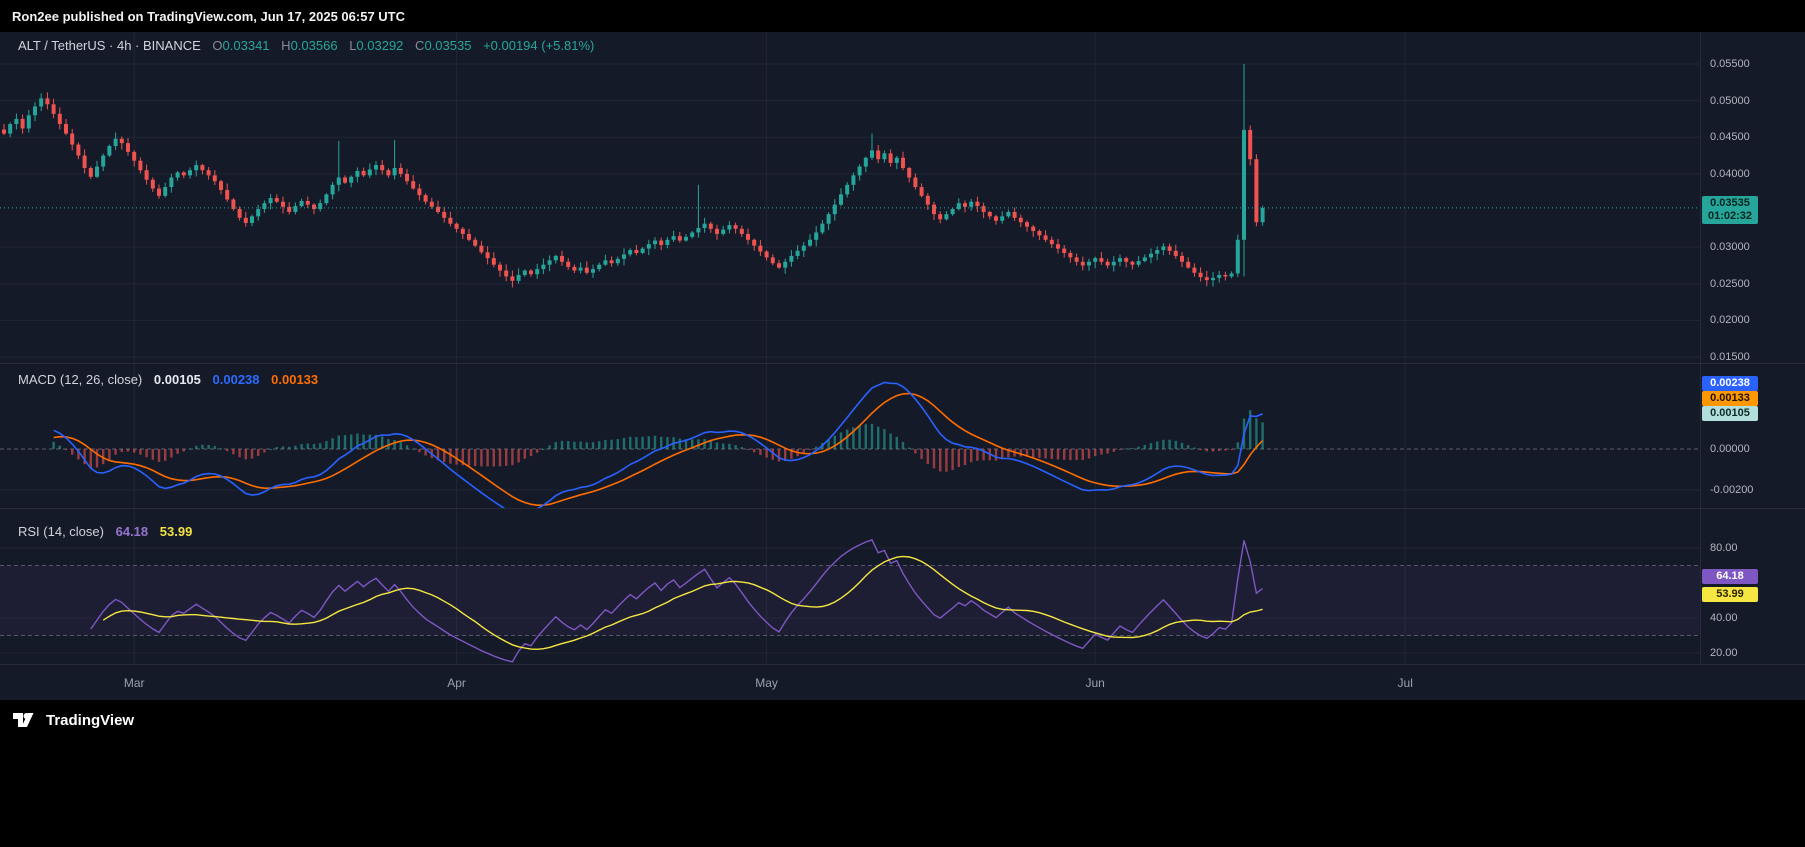 Image resolution: width=1805 pixels, height=847 pixels. Describe the element at coordinates (295, 379) in the screenshot. I see `macd-signal-value: 0.00133` at that location.